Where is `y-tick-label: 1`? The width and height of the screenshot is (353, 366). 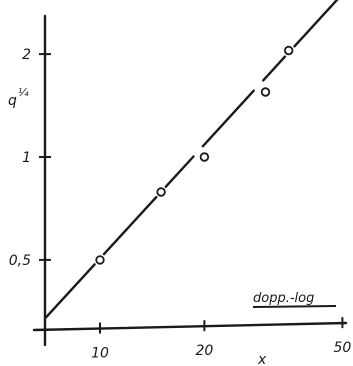 y-tick-label: 1 is located at coordinates (26, 158).